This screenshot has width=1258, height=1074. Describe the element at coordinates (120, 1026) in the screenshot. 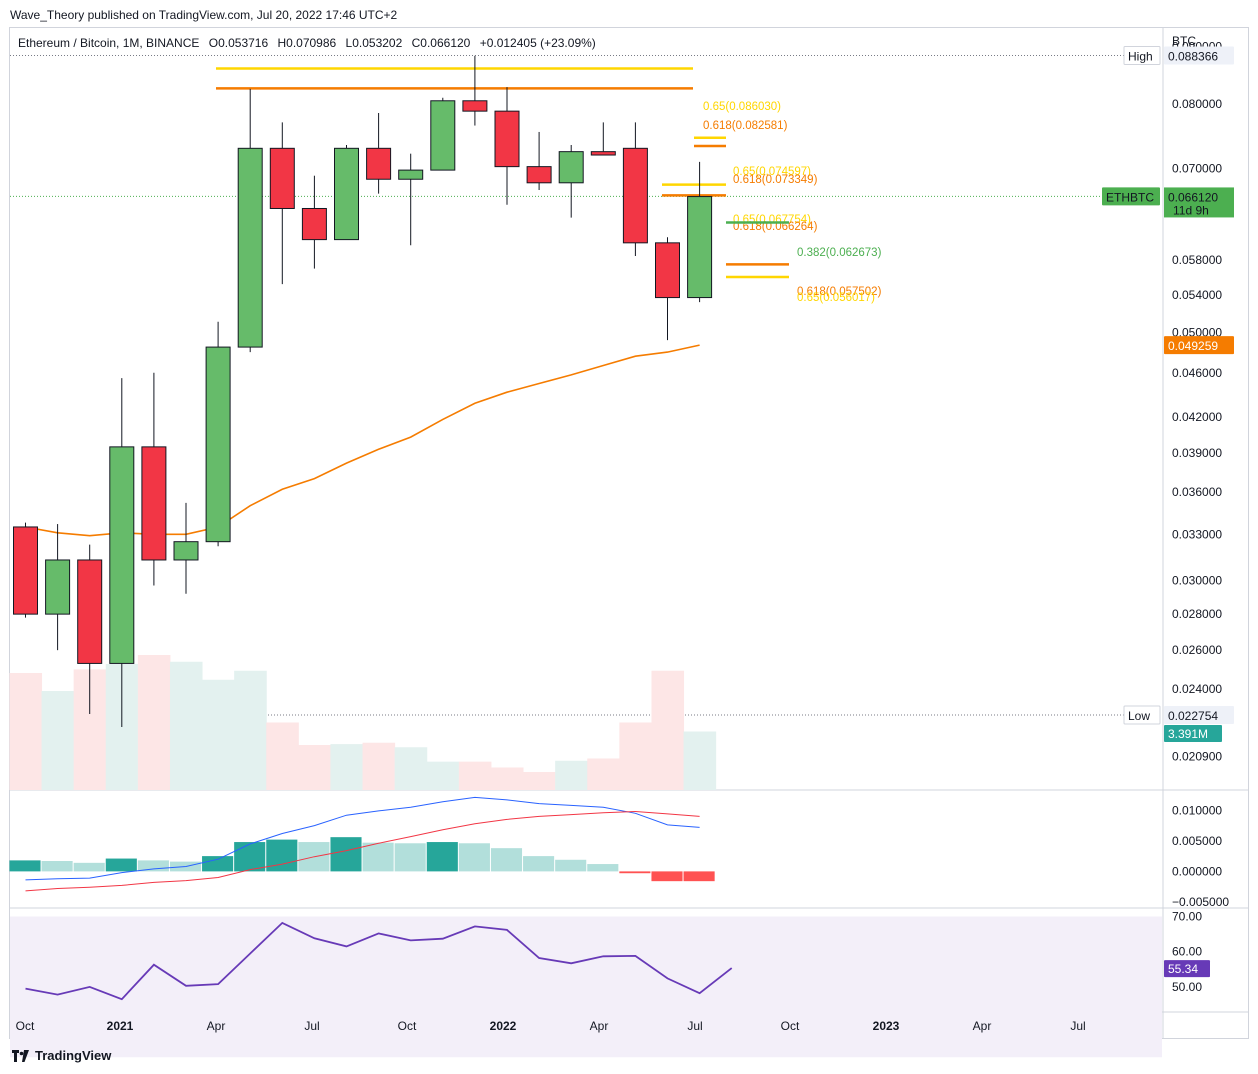

I see `time-tick-label: 2021` at that location.